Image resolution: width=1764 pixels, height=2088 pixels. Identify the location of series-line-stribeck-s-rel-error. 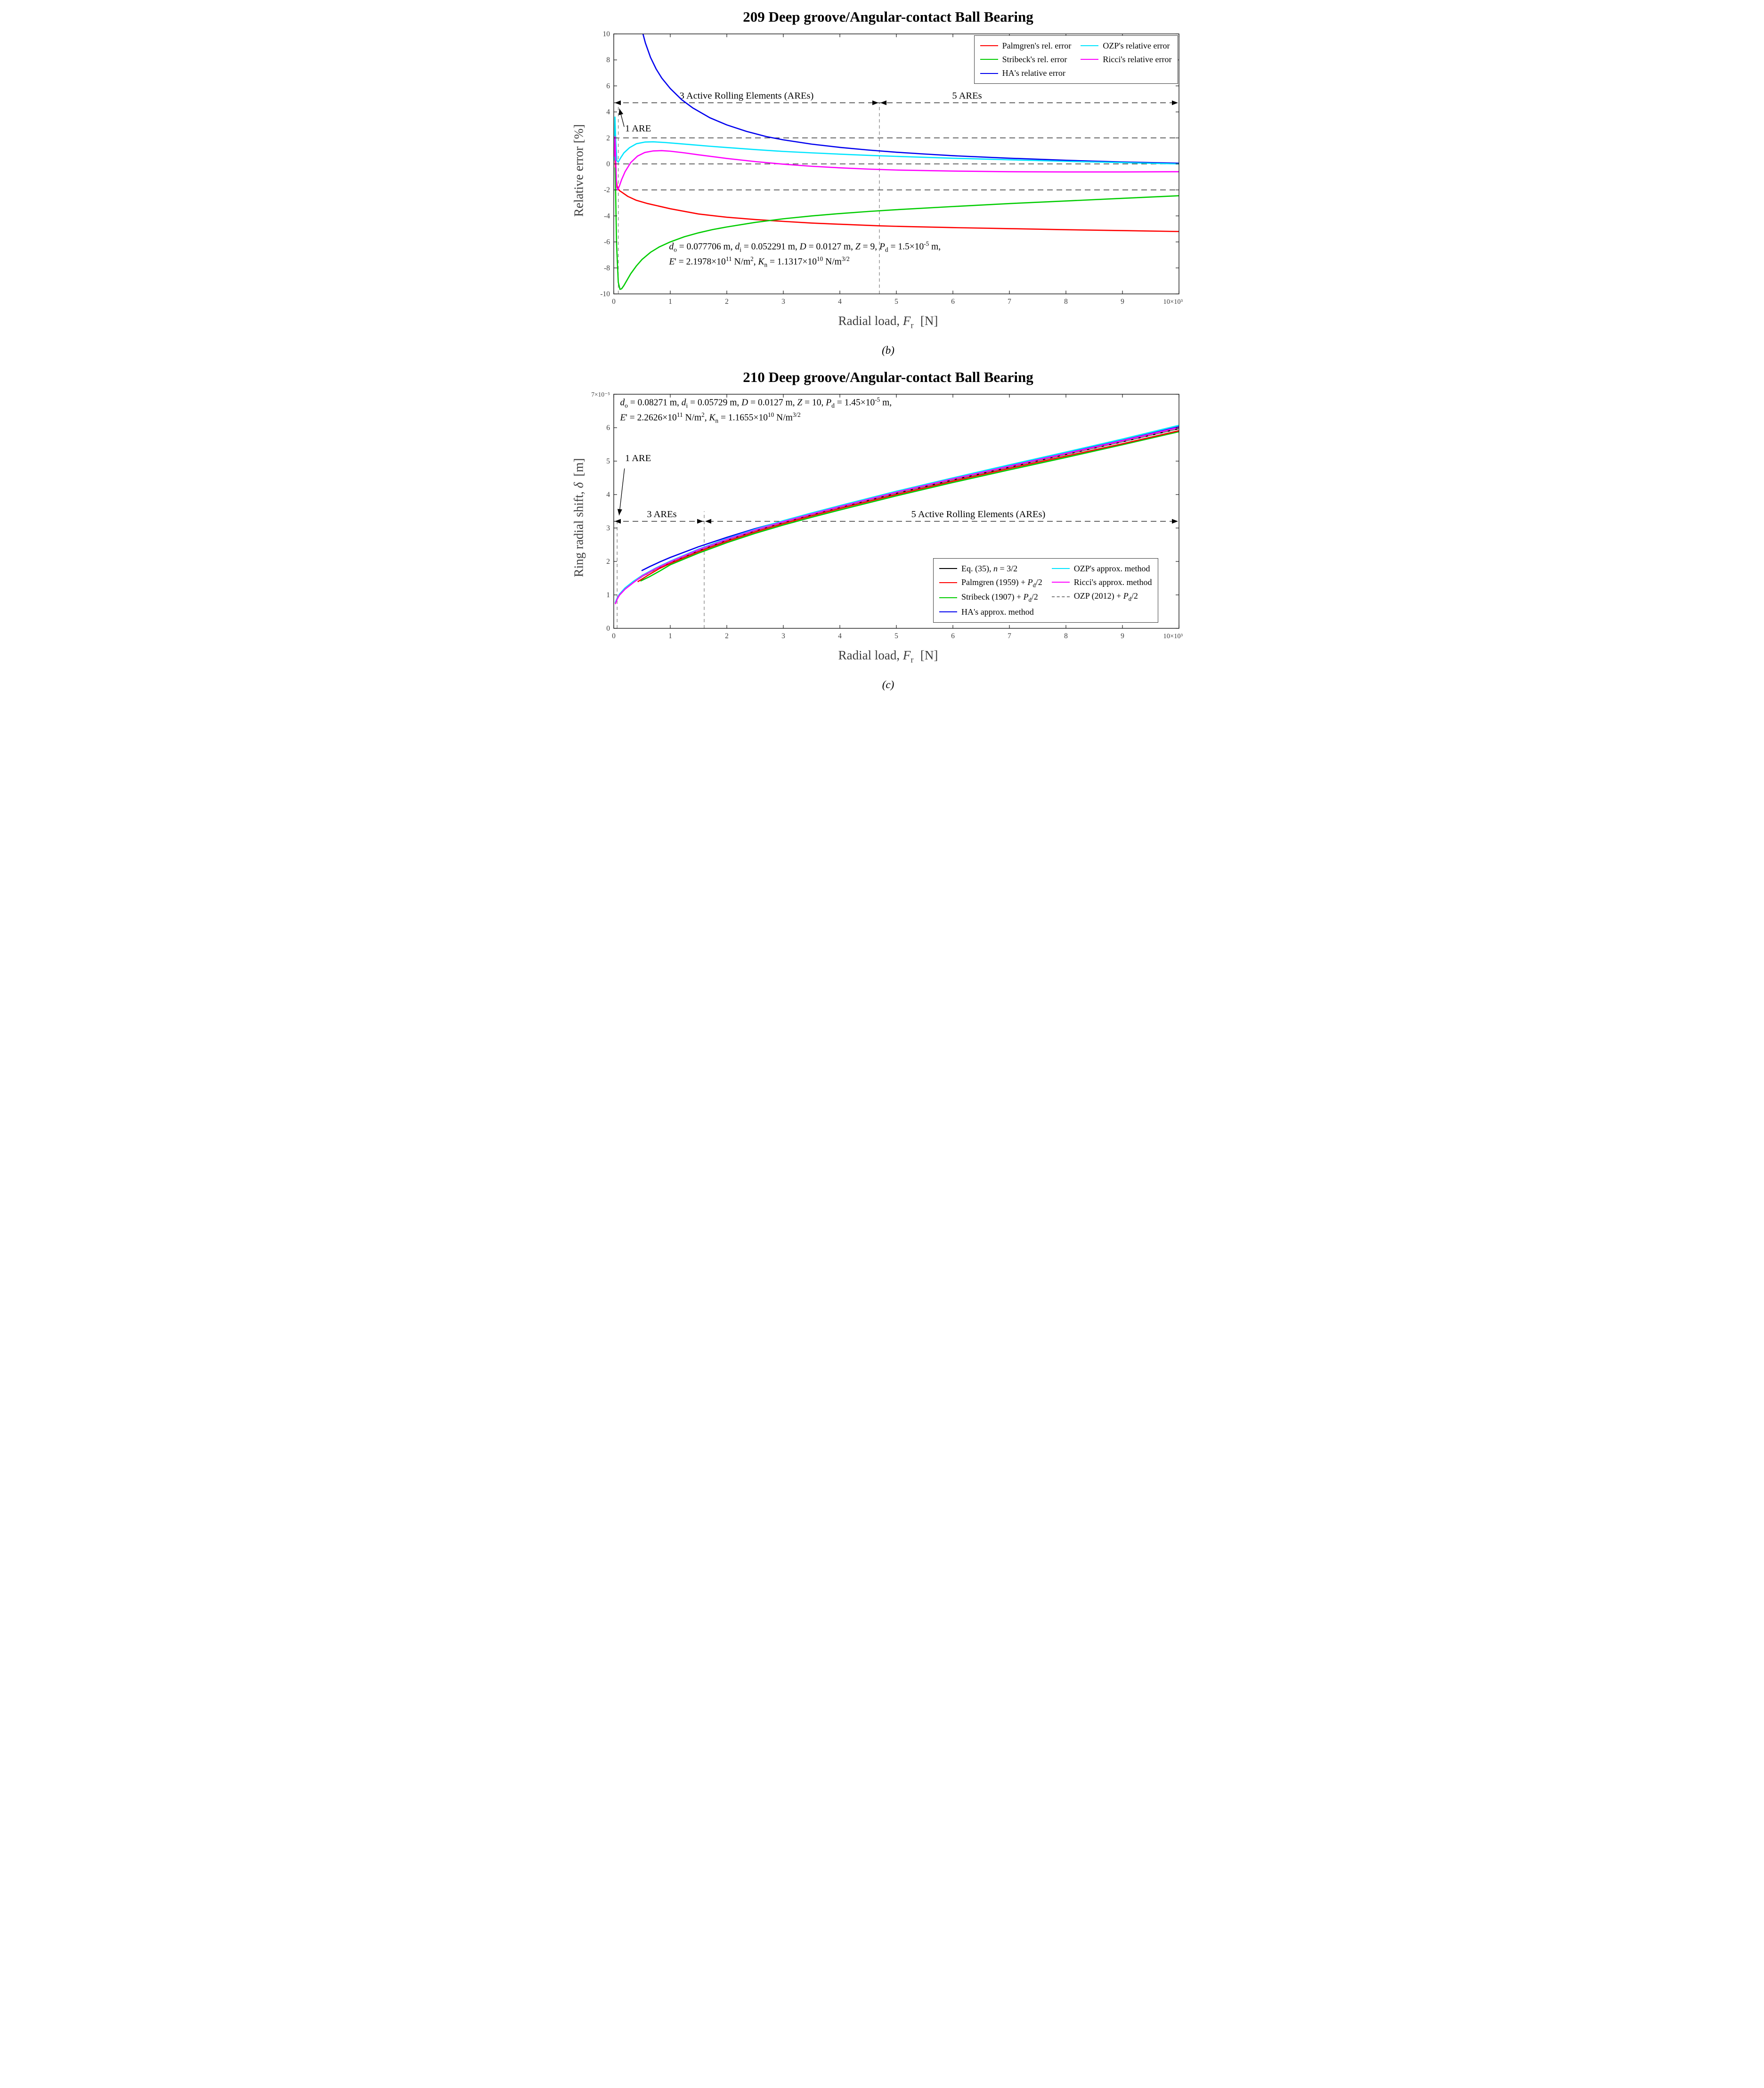
(896, 229).